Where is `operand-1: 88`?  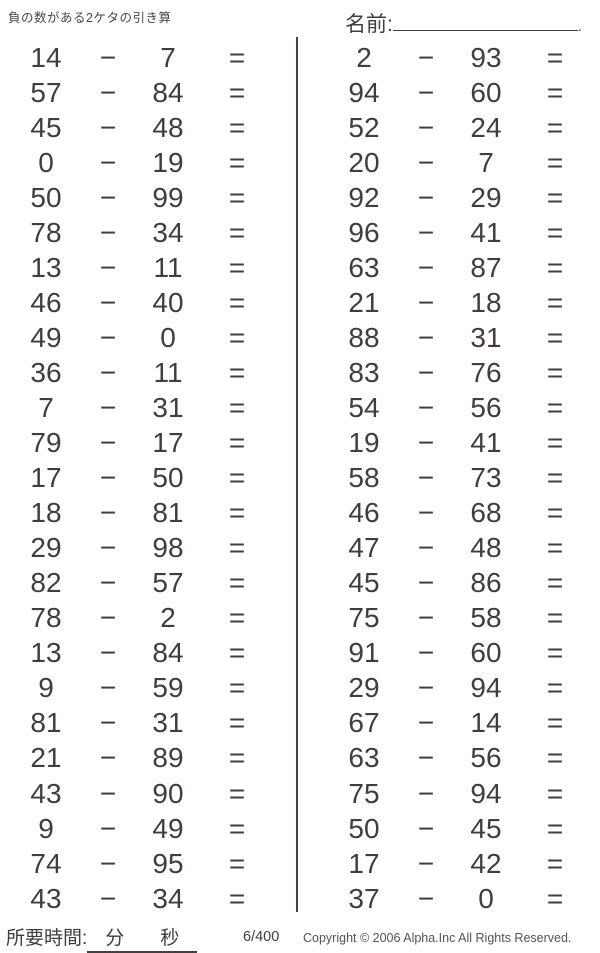 operand-1: 88 is located at coordinates (364, 337).